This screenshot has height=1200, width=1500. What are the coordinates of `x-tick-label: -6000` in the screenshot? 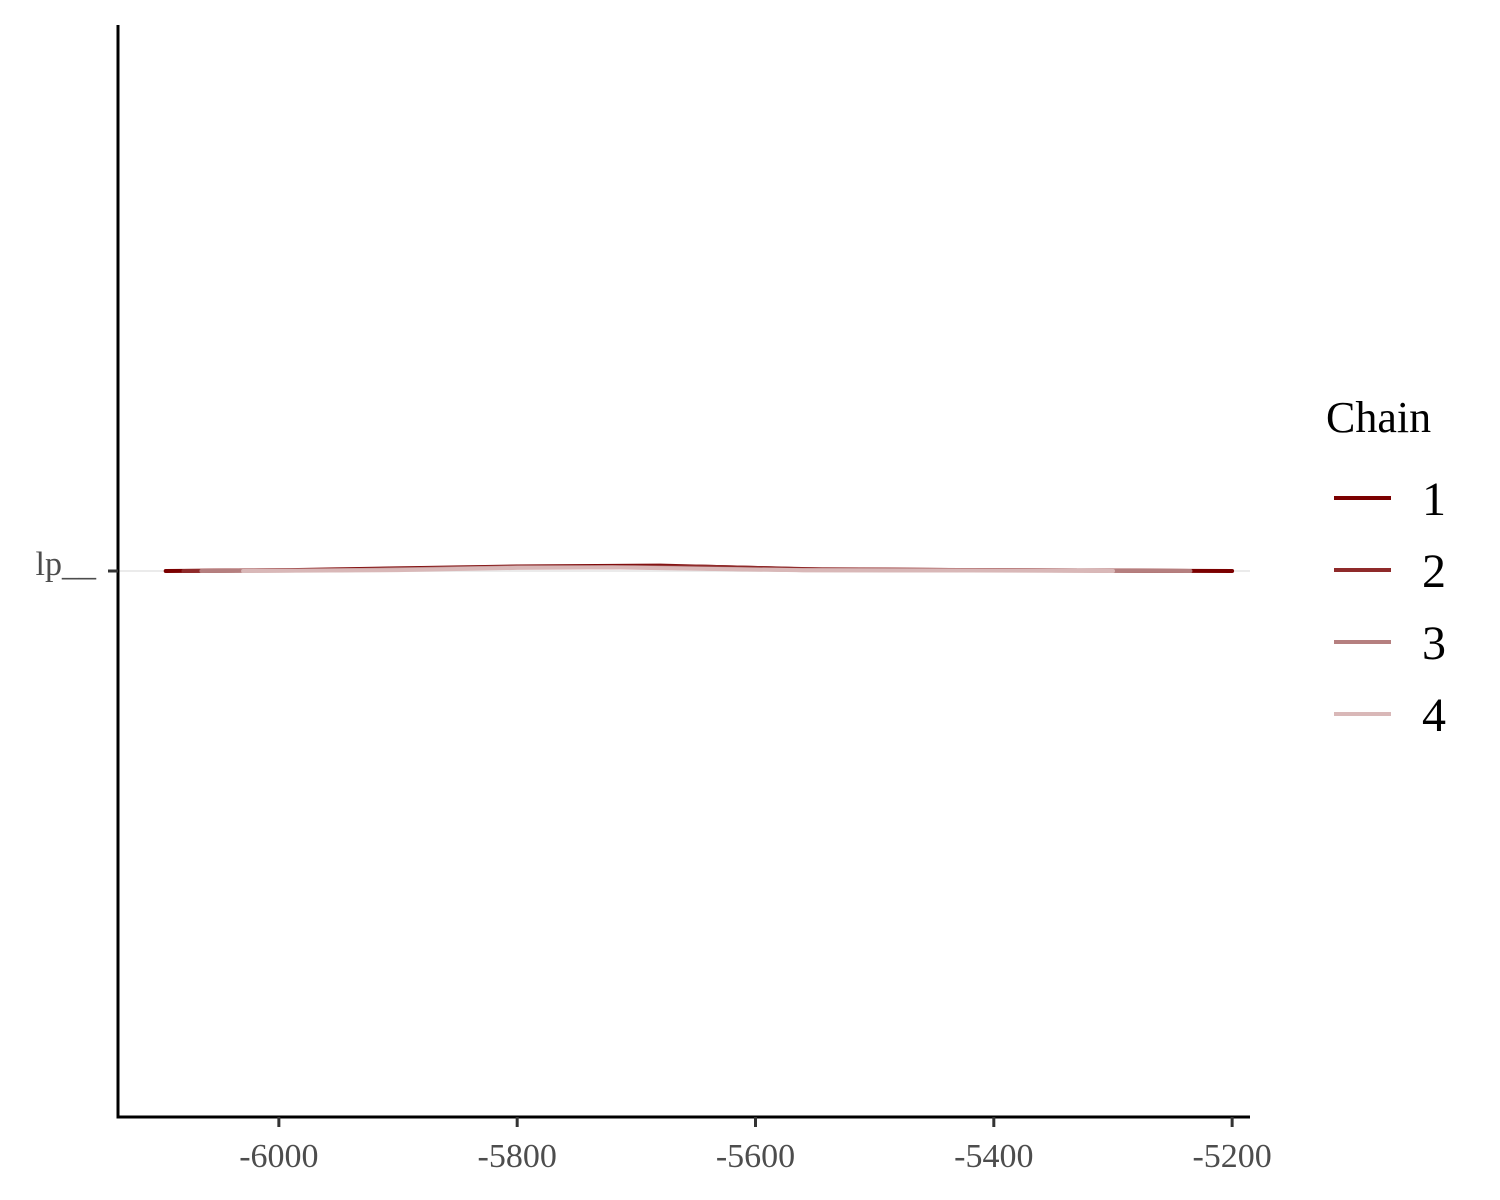 It's located at (278, 1156).